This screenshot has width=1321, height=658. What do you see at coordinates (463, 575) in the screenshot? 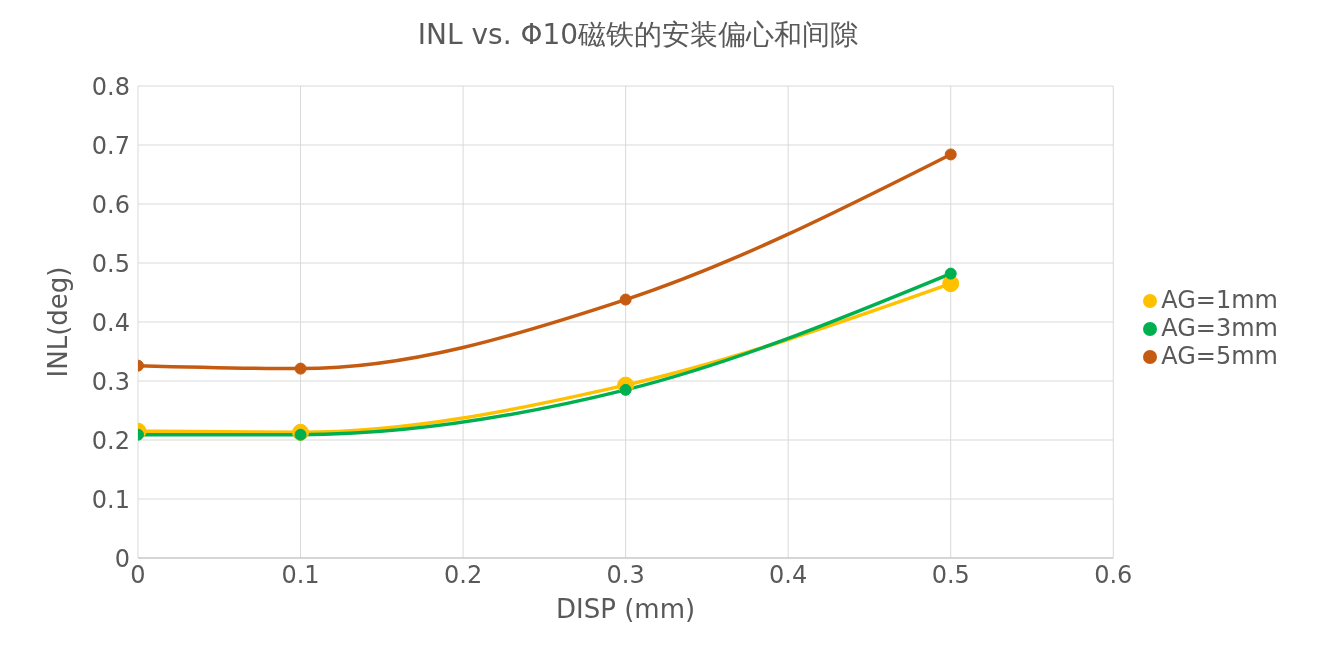
I see `x-tick-label: 0.2` at bounding box center [463, 575].